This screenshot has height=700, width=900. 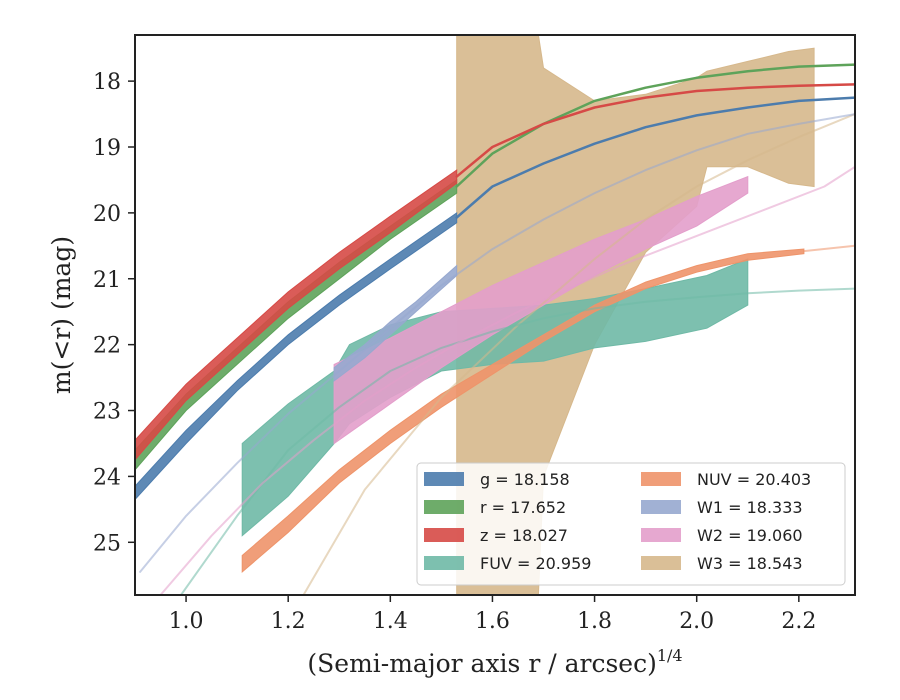 What do you see at coordinates (750, 563) in the screenshot?
I see `legend-label-W3: W3 = 18.543` at bounding box center [750, 563].